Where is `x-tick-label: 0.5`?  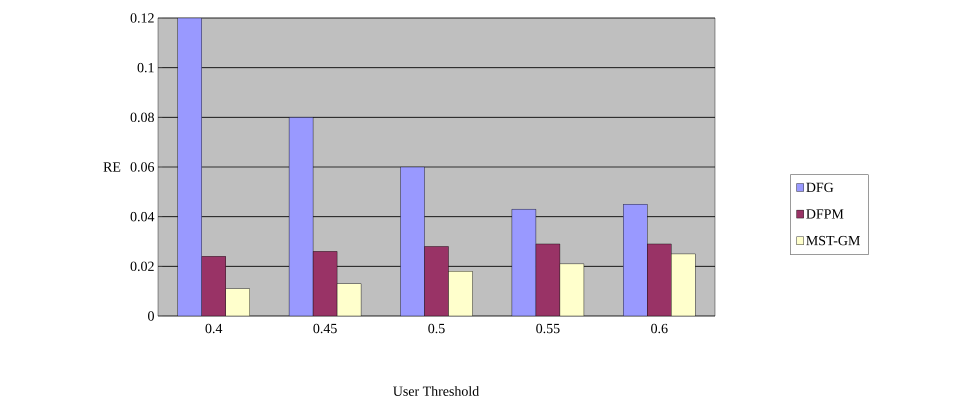
x-tick-label: 0.5 is located at coordinates (436, 329).